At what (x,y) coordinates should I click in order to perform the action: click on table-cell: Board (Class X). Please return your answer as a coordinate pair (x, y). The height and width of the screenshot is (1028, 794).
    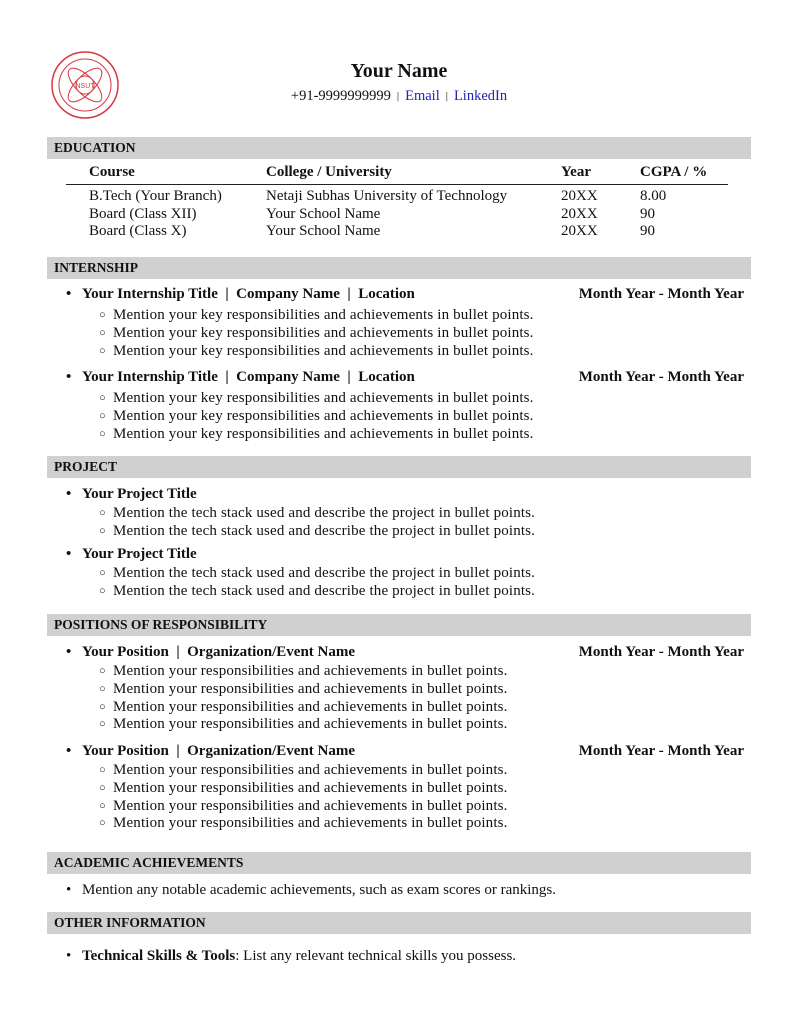
    Looking at the image, I should click on (138, 231).